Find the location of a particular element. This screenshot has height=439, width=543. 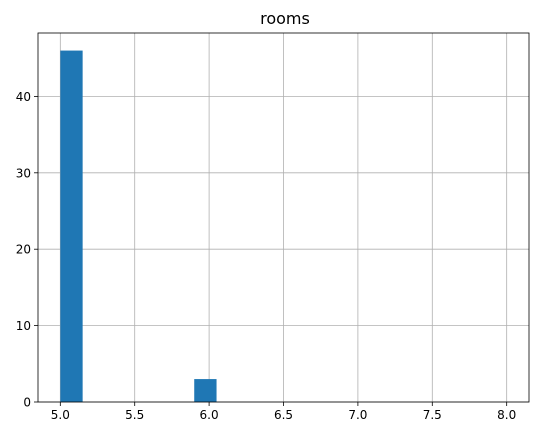

y-tick-label: 0 is located at coordinates (27, 403).